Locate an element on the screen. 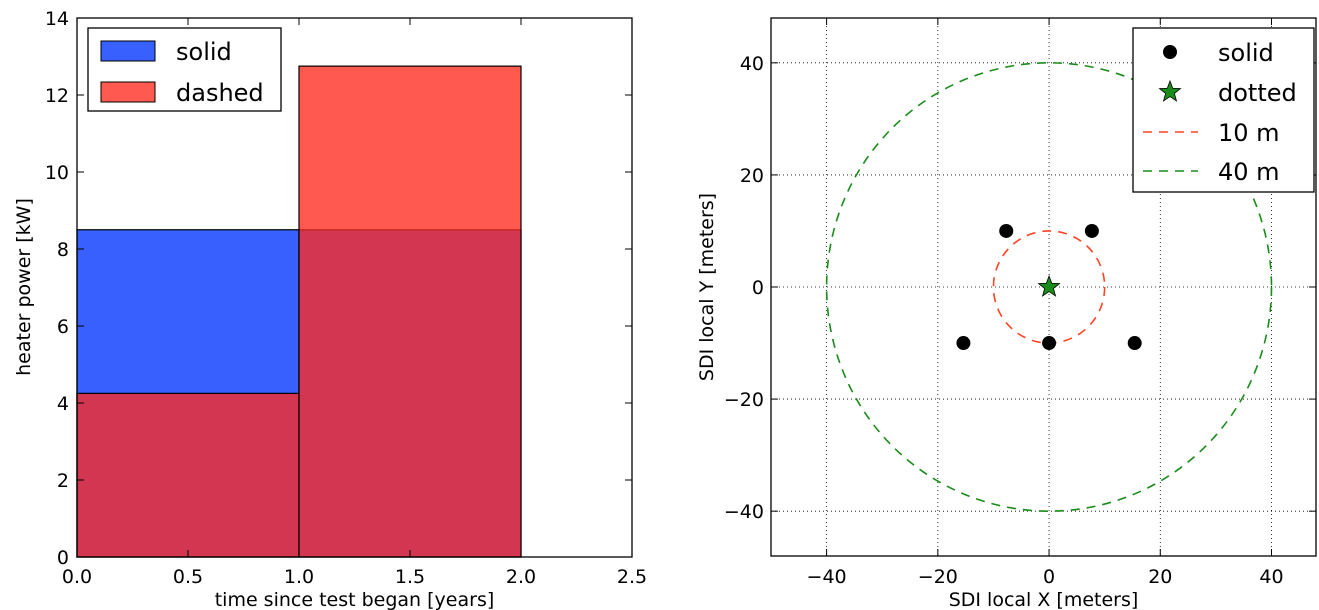 The width and height of the screenshot is (1319, 610). histogram-y-axis-label: heater power [kW] is located at coordinates (24, 287).